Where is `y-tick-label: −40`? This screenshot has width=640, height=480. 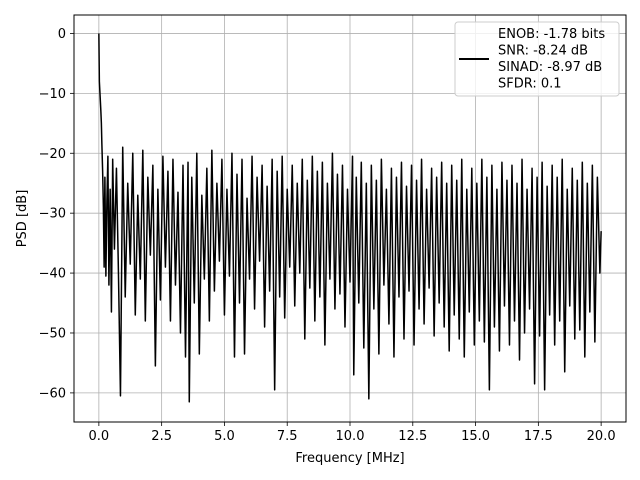 y-tick-label: −40 is located at coordinates (52, 274).